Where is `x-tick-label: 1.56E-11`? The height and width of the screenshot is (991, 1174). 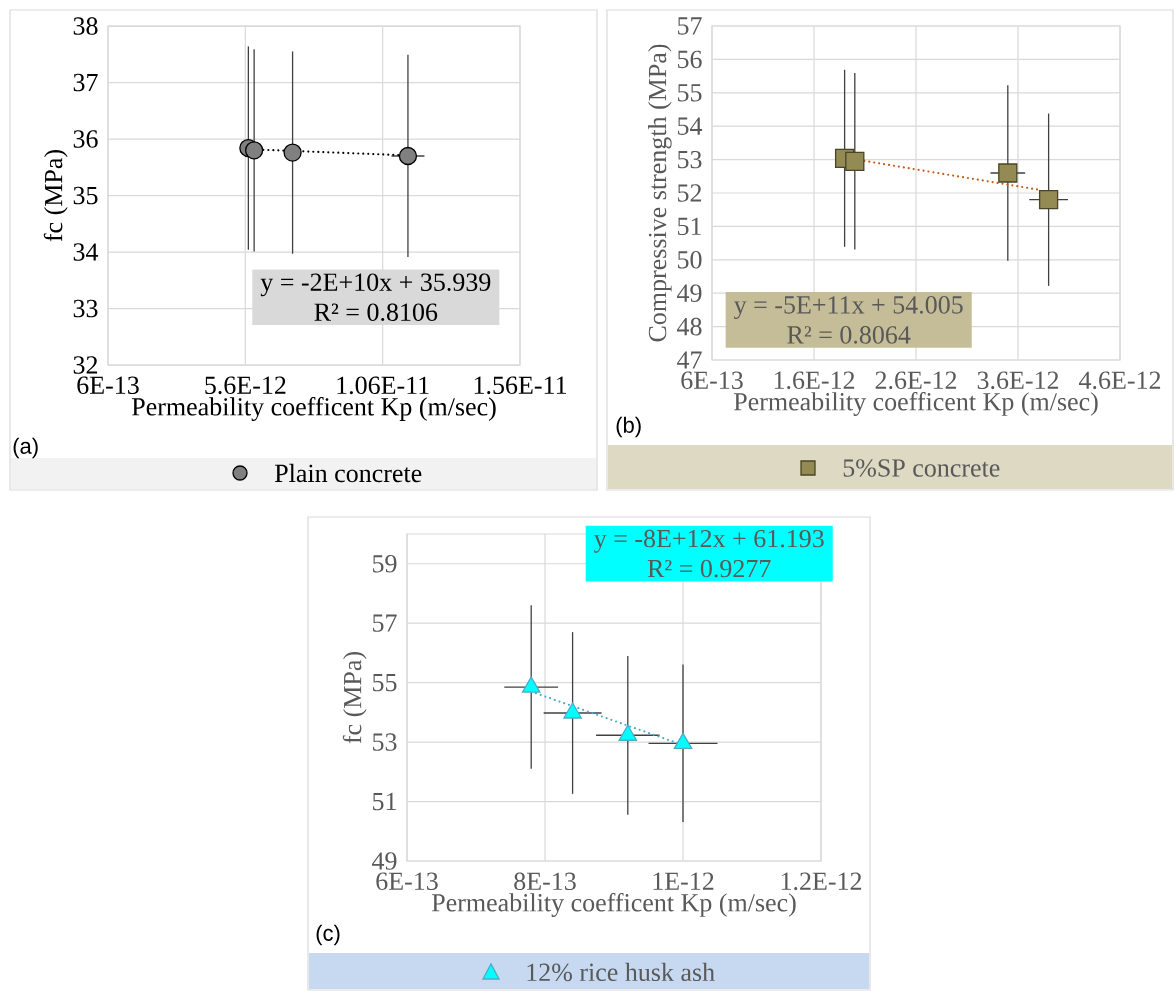 x-tick-label: 1.56E-11 is located at coordinates (520, 385).